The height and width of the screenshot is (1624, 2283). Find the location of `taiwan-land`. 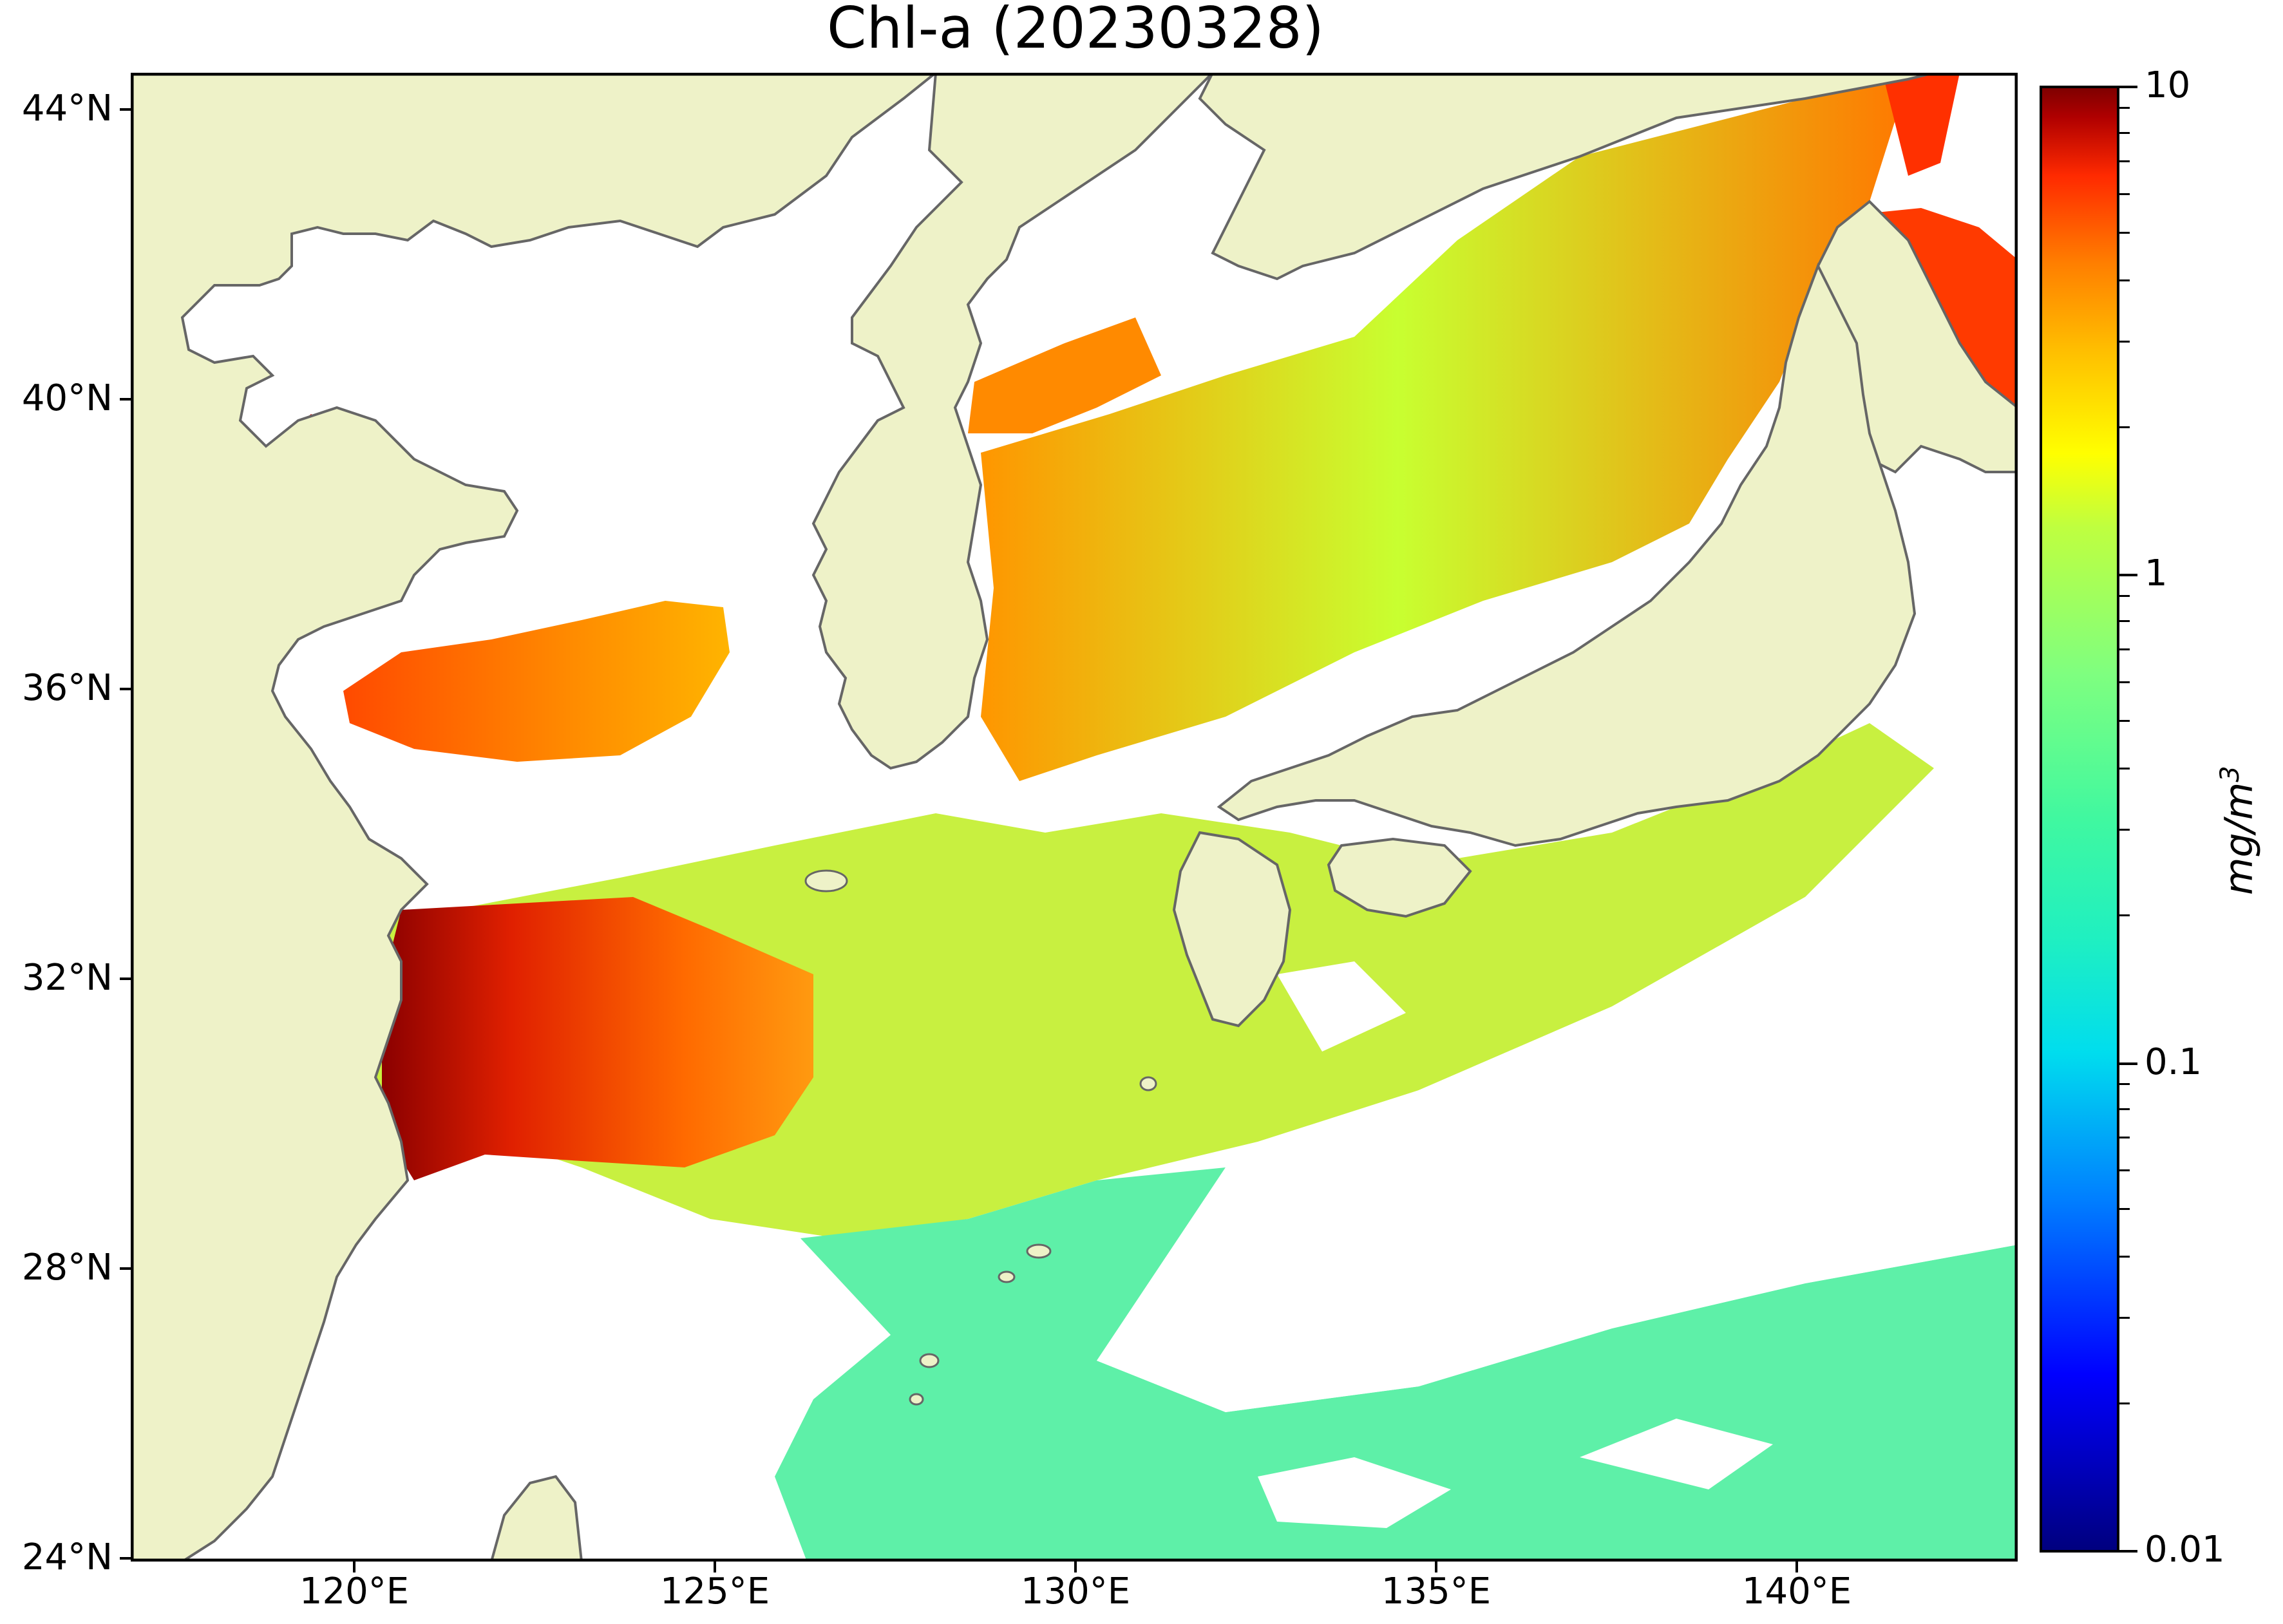

taiwan-land is located at coordinates (536, 1519).